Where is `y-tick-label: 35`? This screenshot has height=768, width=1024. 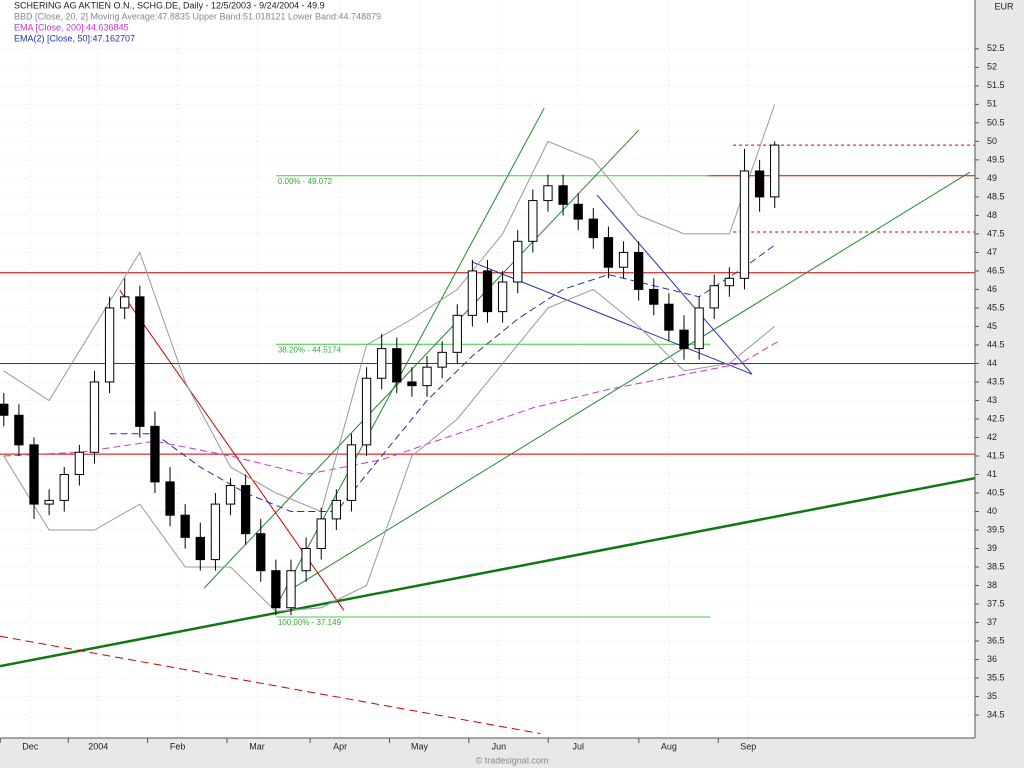
y-tick-label: 35 is located at coordinates (992, 696).